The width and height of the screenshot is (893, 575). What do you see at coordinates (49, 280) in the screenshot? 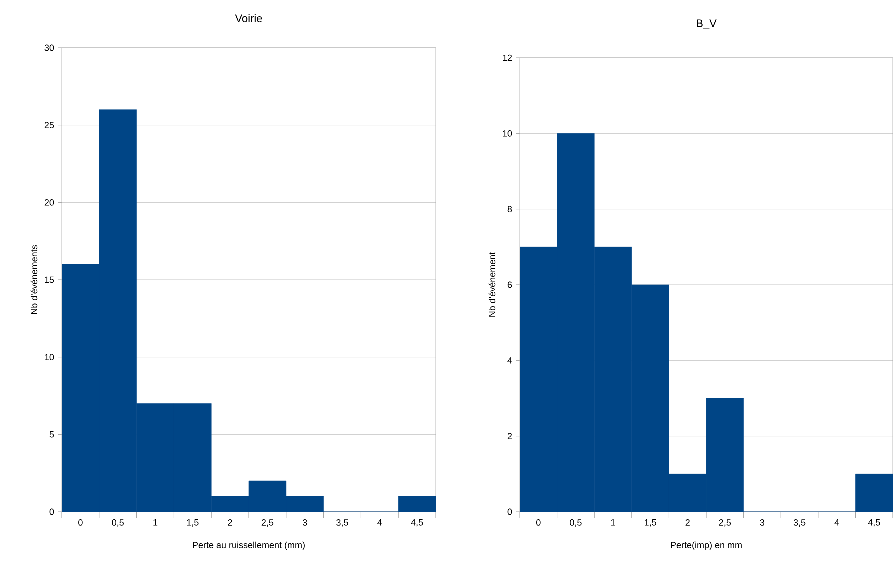
I see `y-tick-label: 15` at bounding box center [49, 280].